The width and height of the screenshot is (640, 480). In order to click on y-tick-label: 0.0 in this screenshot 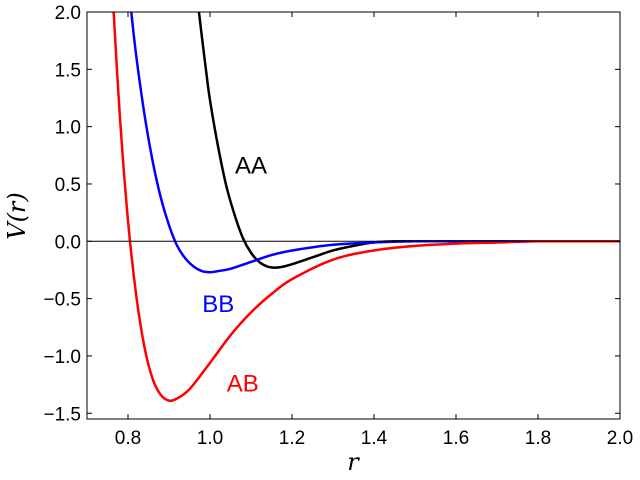, I will do `click(68, 242)`.